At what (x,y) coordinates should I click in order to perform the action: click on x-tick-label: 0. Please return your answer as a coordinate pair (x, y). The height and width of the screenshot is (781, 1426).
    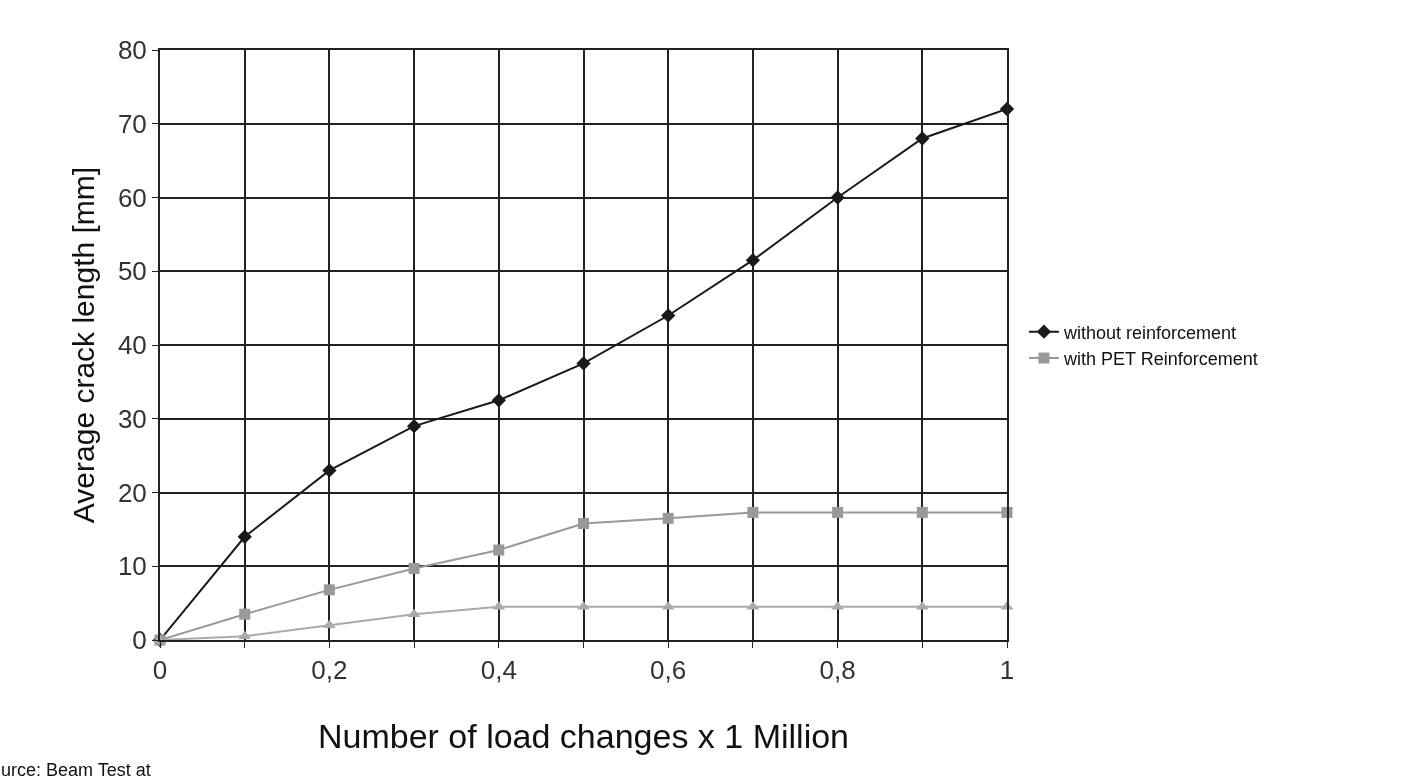
    Looking at the image, I should click on (160, 670).